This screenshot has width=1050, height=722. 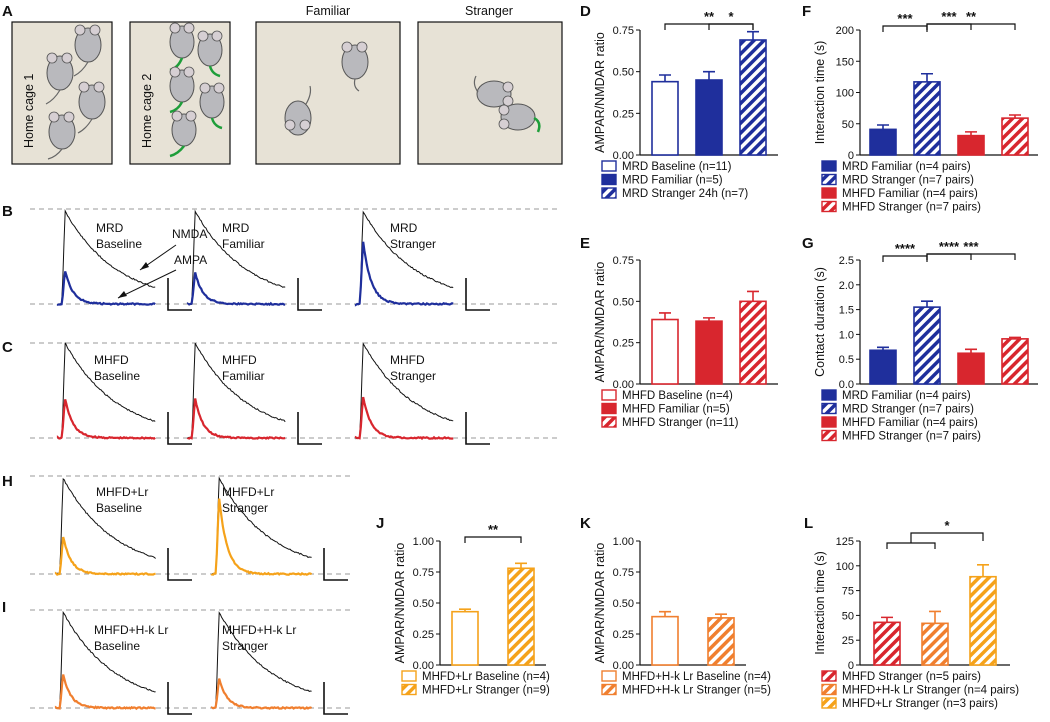 I want to click on y-tick-label: 0.75, so click(x=623, y=31).